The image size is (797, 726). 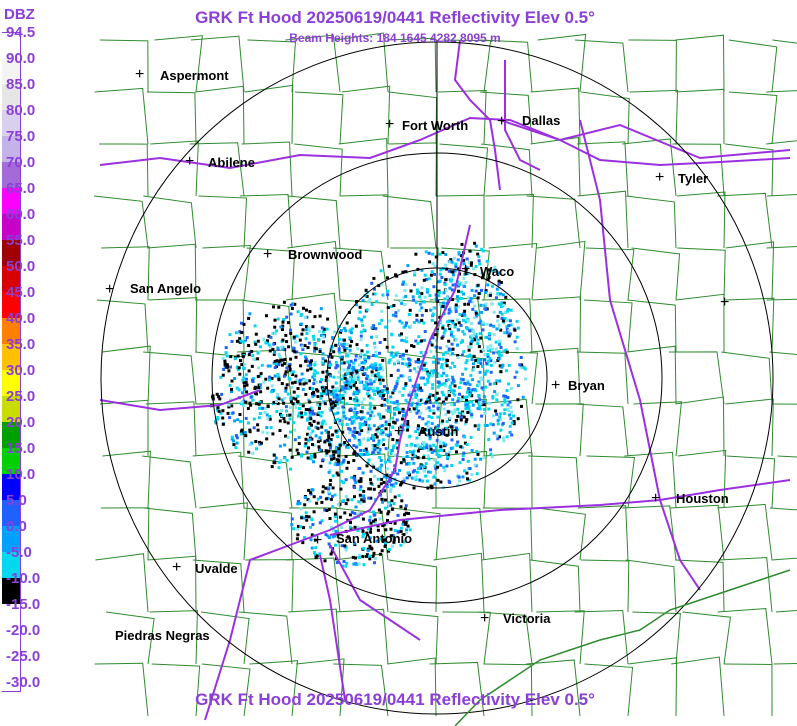 I want to click on city-label: Uvalde, so click(x=216, y=568).